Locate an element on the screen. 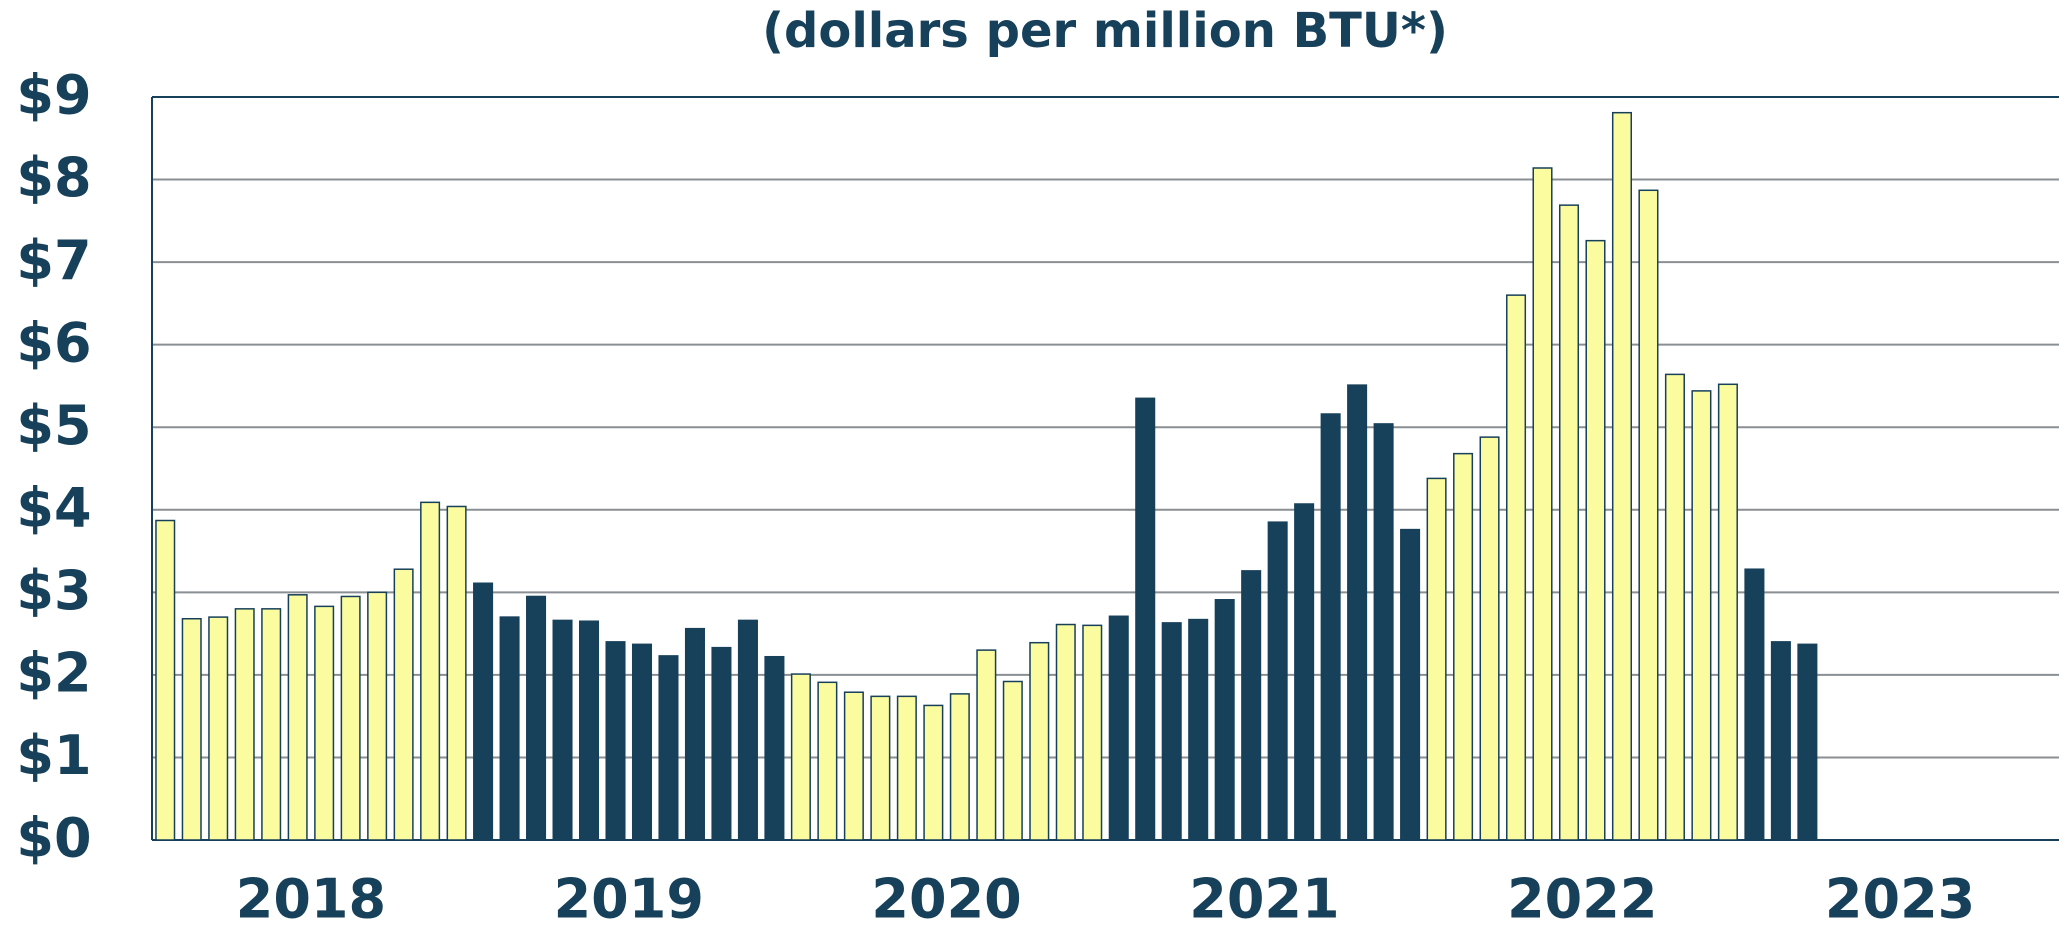  x-tick-label: 2020 is located at coordinates (946, 899).